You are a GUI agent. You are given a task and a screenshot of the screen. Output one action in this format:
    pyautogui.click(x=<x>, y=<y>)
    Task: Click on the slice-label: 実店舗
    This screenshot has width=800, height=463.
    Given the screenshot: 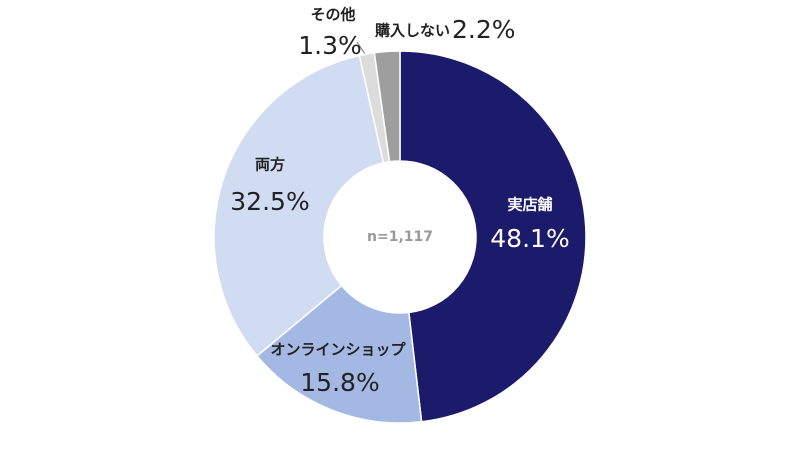 What is the action you would take?
    pyautogui.click(x=529, y=205)
    